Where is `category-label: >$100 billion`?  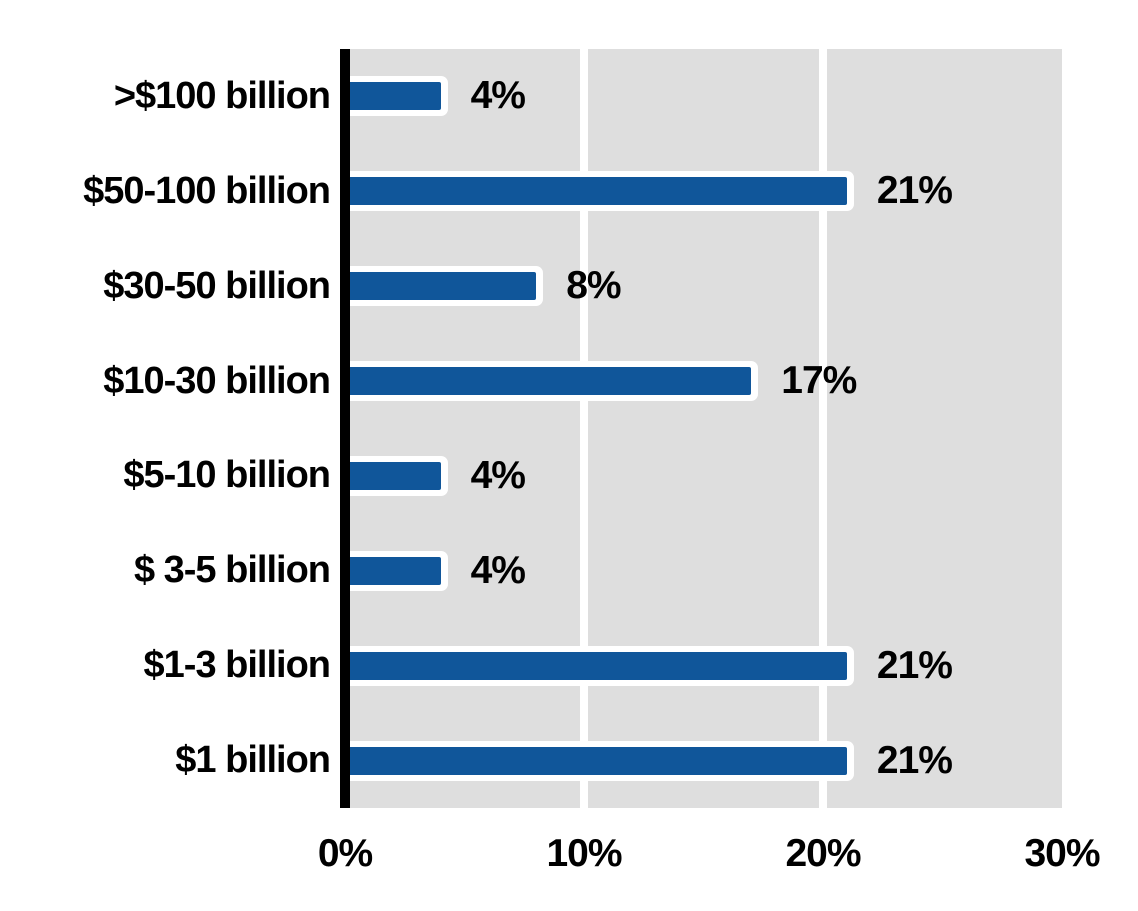
category-label: >$100 billion is located at coordinates (222, 95).